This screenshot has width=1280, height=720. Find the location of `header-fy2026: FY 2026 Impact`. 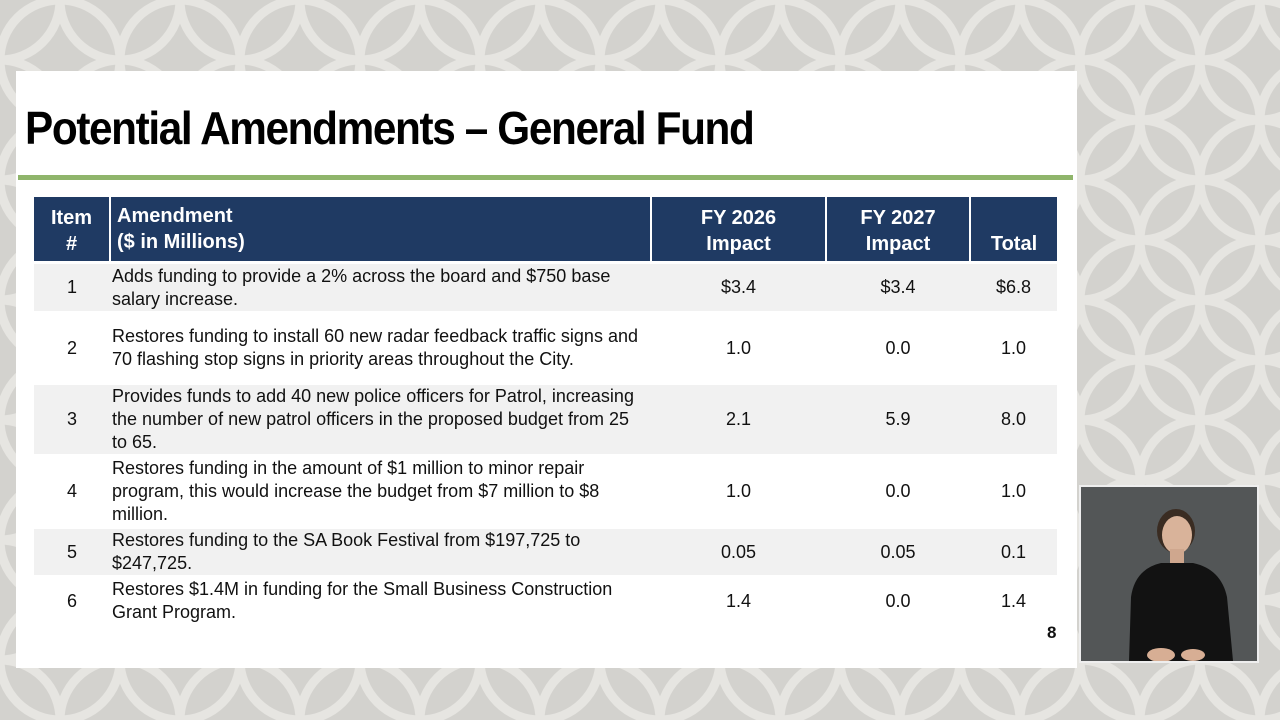

header-fy2026: FY 2026 Impact is located at coordinates (739, 230).